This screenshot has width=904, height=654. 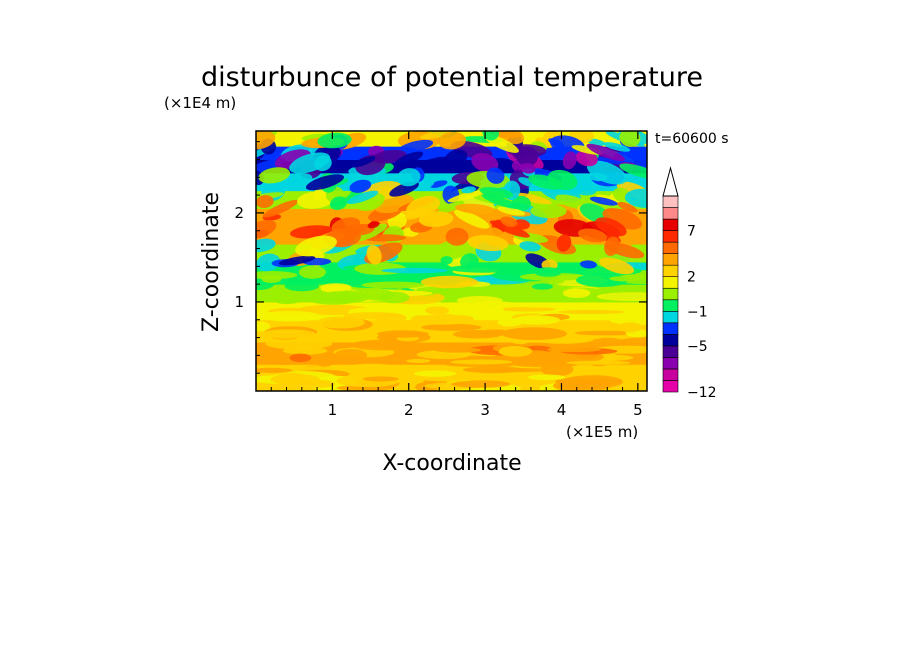 What do you see at coordinates (451, 463) in the screenshot?
I see `x-axis-title: X-coordinate` at bounding box center [451, 463].